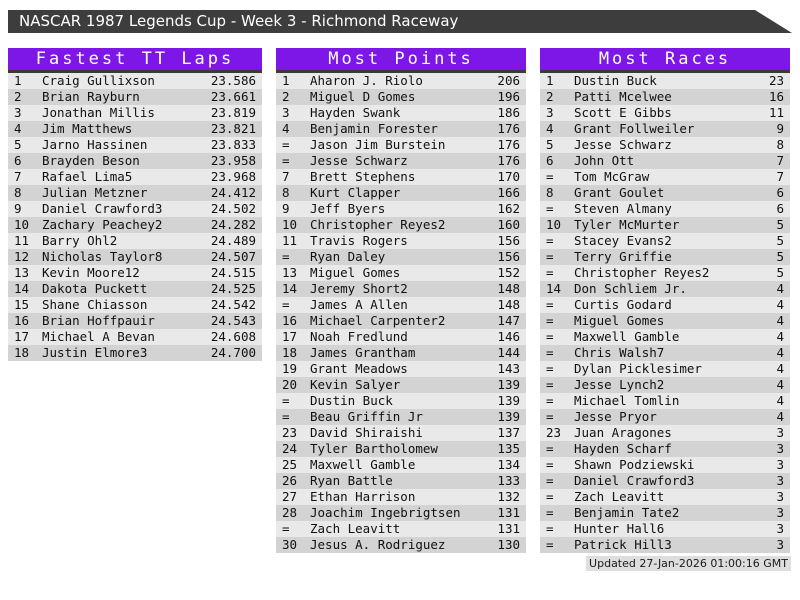 The image size is (800, 600). What do you see at coordinates (627, 512) in the screenshot?
I see `name-cell: Benjamin Tate2` at bounding box center [627, 512].